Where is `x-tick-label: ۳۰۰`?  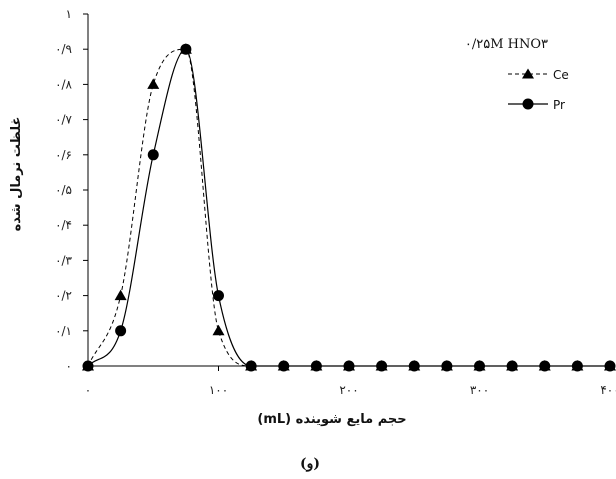
x-tick-label: ۳۰۰ is located at coordinates (479, 390).